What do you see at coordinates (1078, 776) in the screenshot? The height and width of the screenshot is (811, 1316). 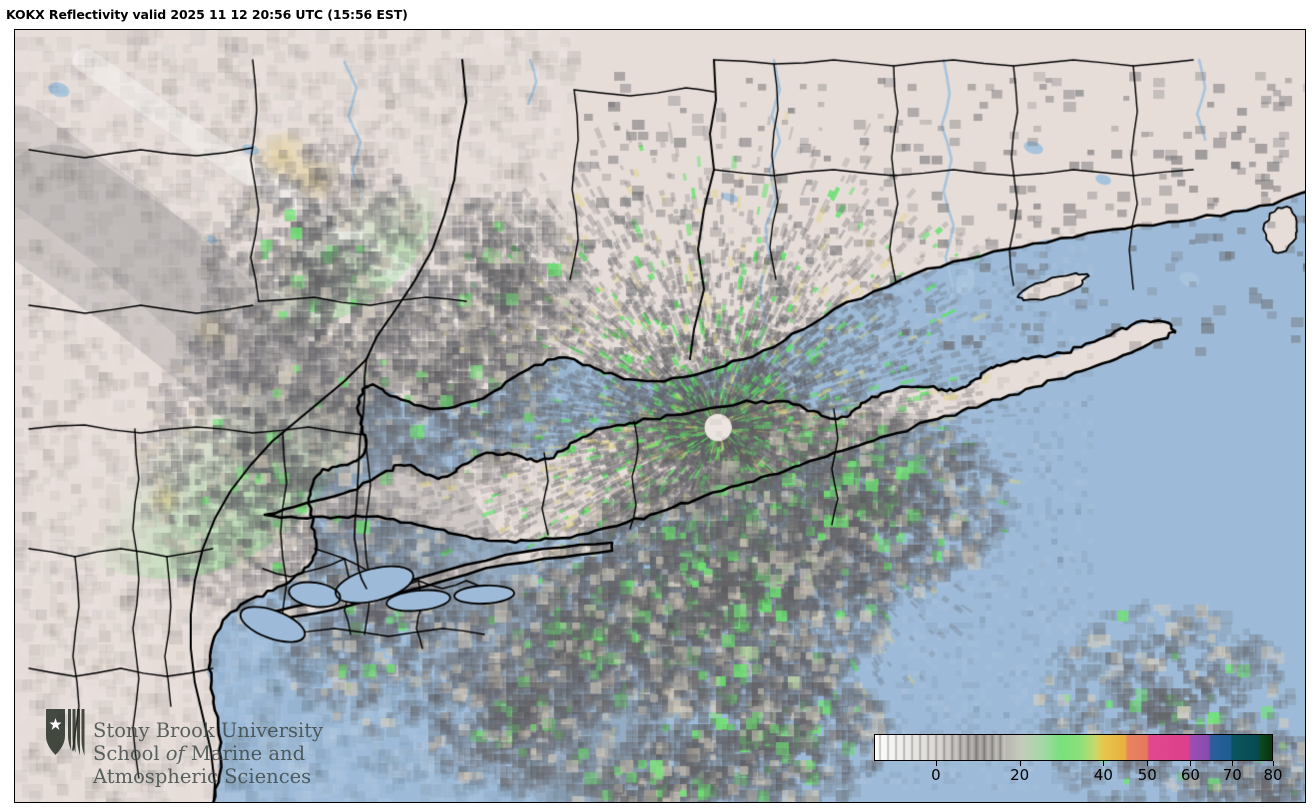 I see `colorbar-tick-axis: 0 20 40 50 60 70 80` at bounding box center [1078, 776].